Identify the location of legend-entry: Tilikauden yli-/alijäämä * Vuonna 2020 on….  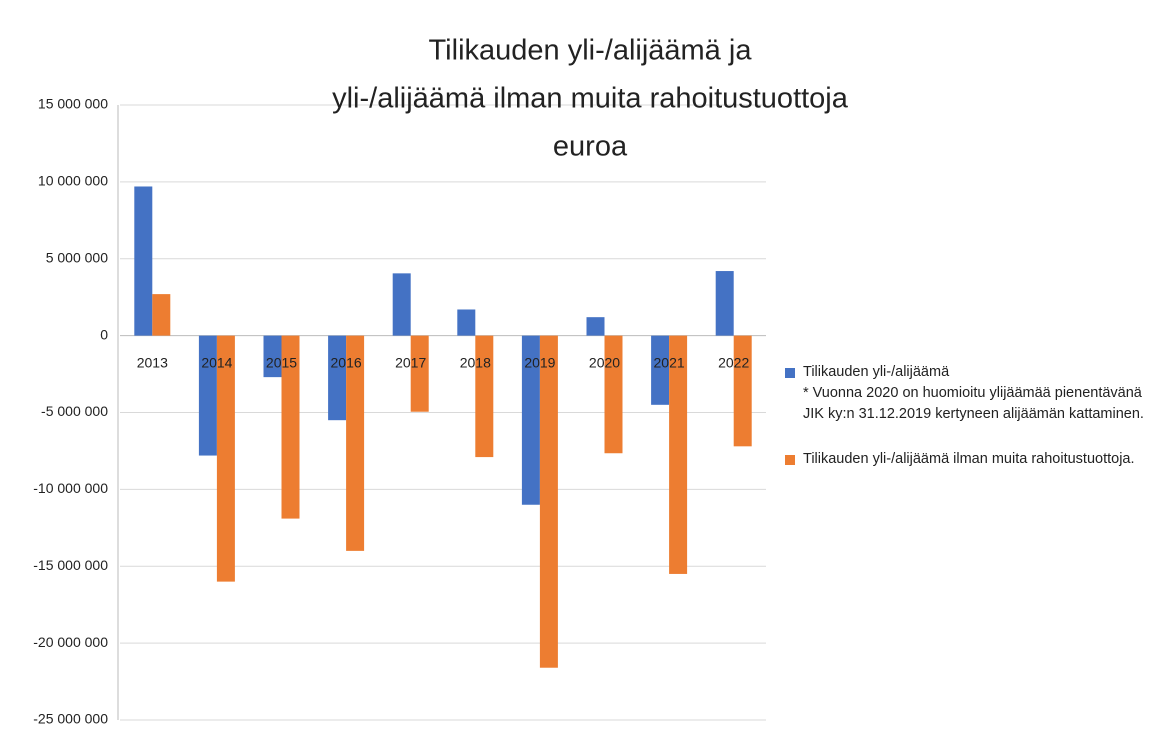
(965, 393).